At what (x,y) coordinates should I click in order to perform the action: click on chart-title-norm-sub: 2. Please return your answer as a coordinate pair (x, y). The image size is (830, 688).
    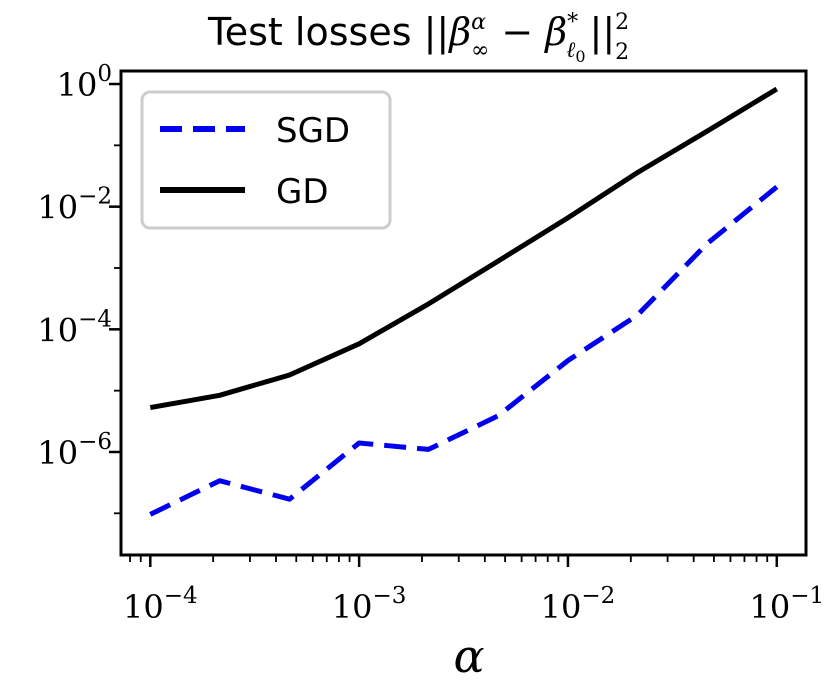
    Looking at the image, I should click on (622, 52).